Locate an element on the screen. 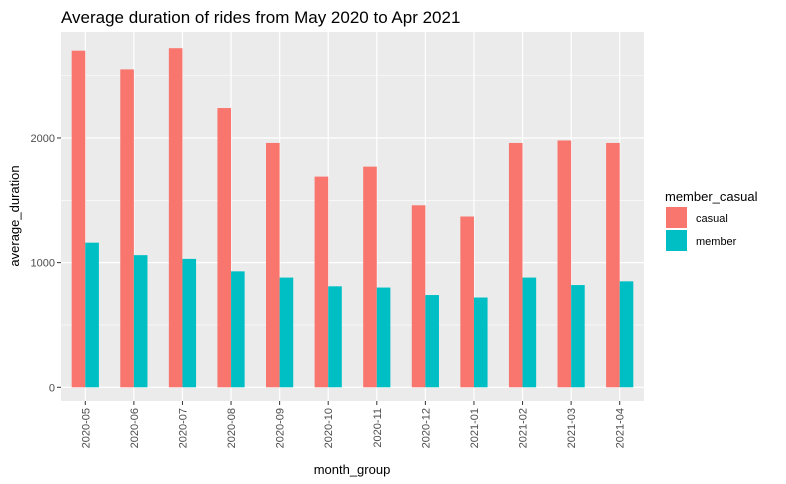  y-axis: 0 1000 2000 is located at coordinates (46, 263).